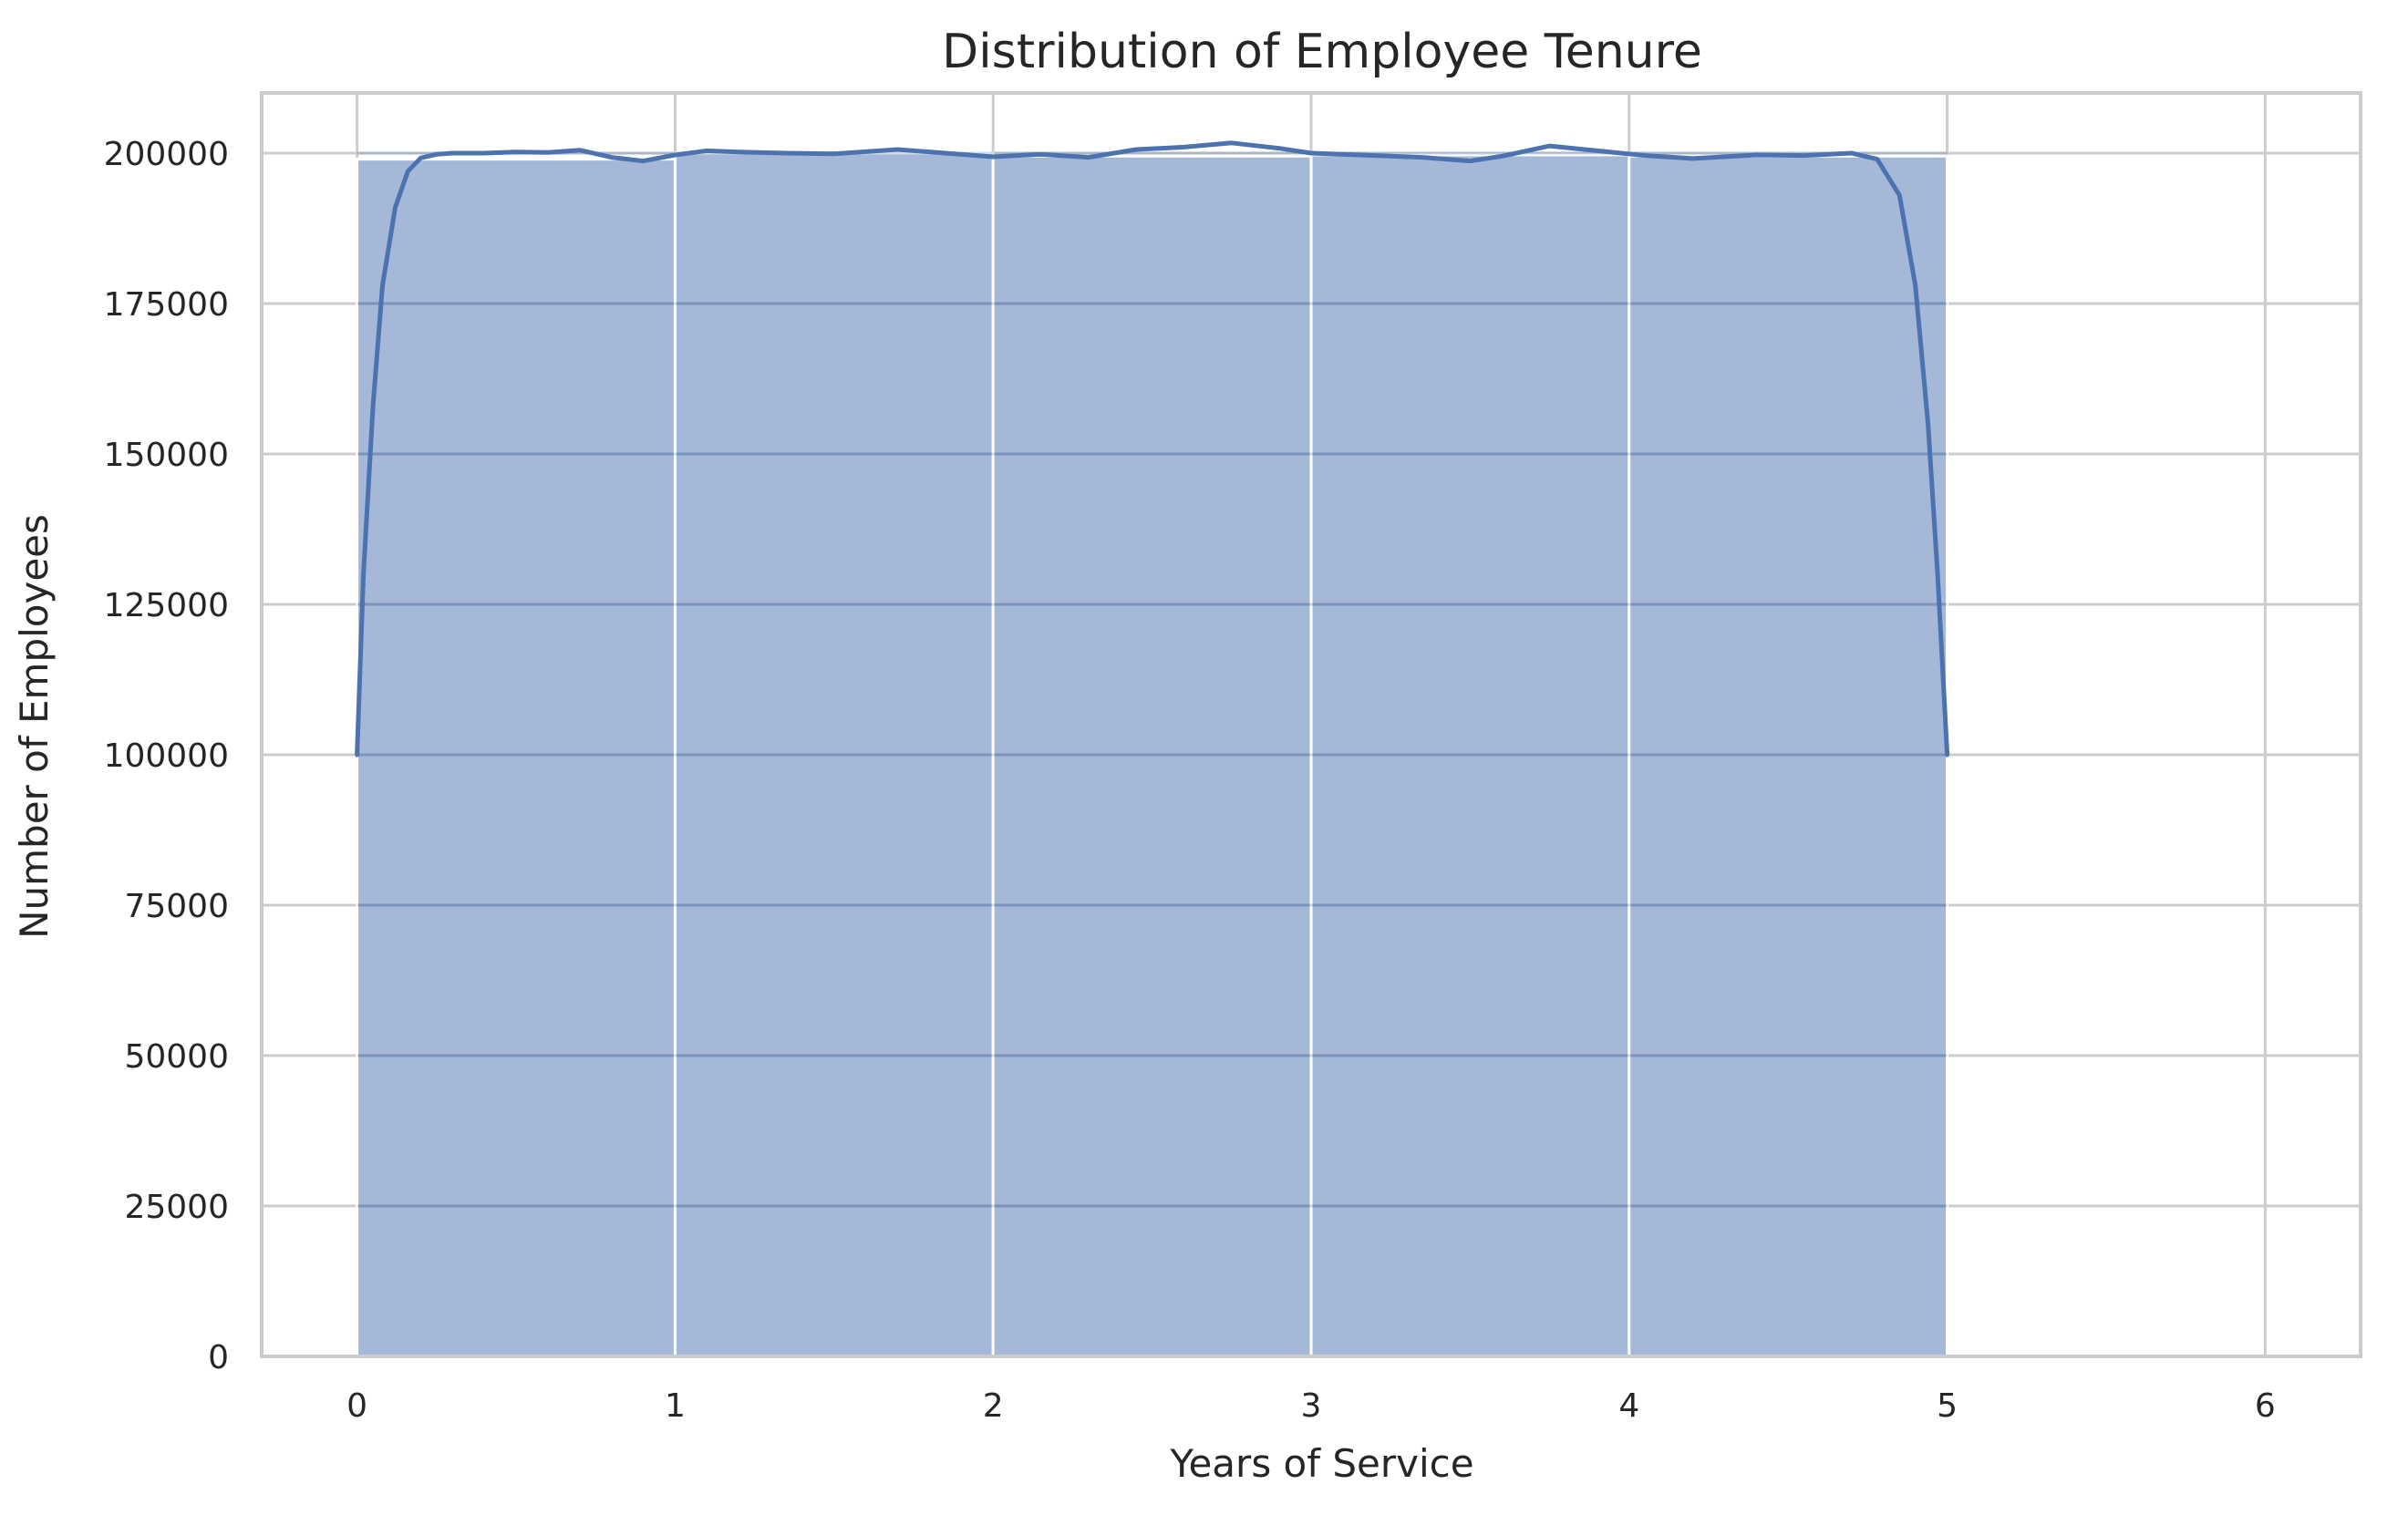 The image size is (2408, 1515). Describe the element at coordinates (176, 1057) in the screenshot. I see `y-tick-label: 50000` at that location.